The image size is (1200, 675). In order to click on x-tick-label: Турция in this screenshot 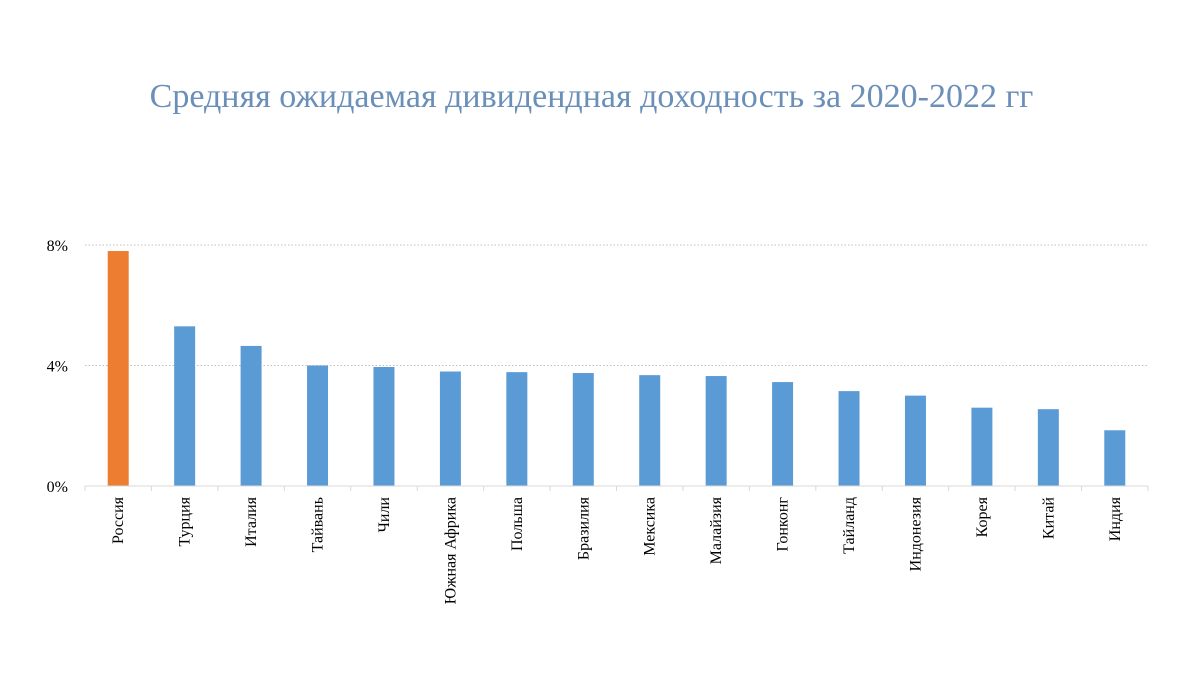, I will do `click(185, 521)`.